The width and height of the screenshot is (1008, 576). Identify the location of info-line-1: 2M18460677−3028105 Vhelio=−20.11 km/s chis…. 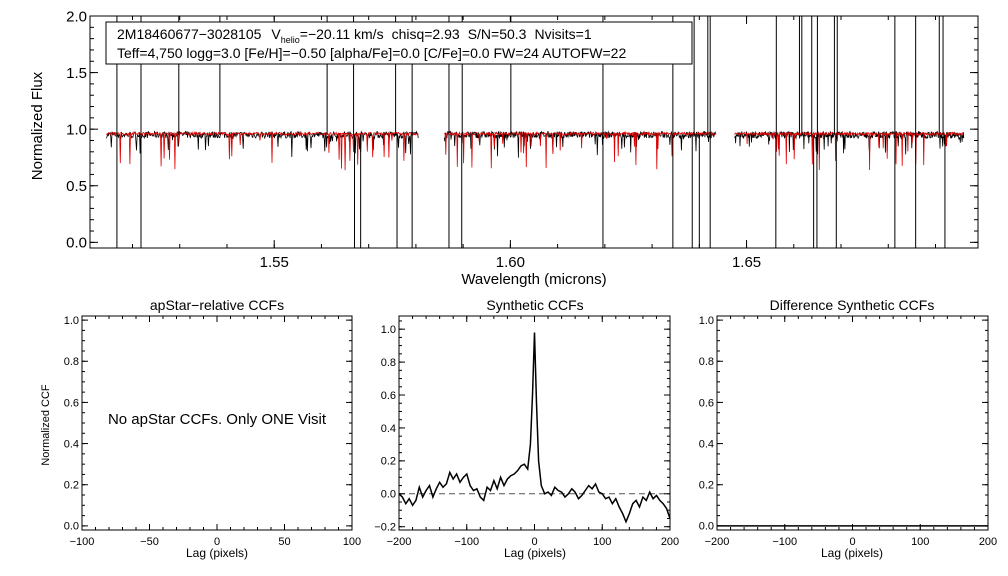
(354, 35).